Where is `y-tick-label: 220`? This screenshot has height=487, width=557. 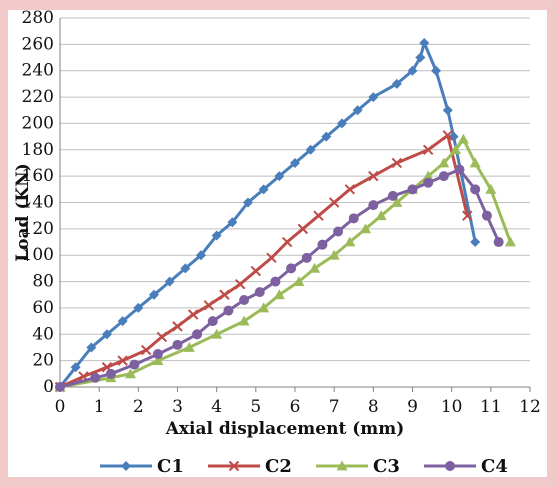 y-tick-label: 220 is located at coordinates (38, 97).